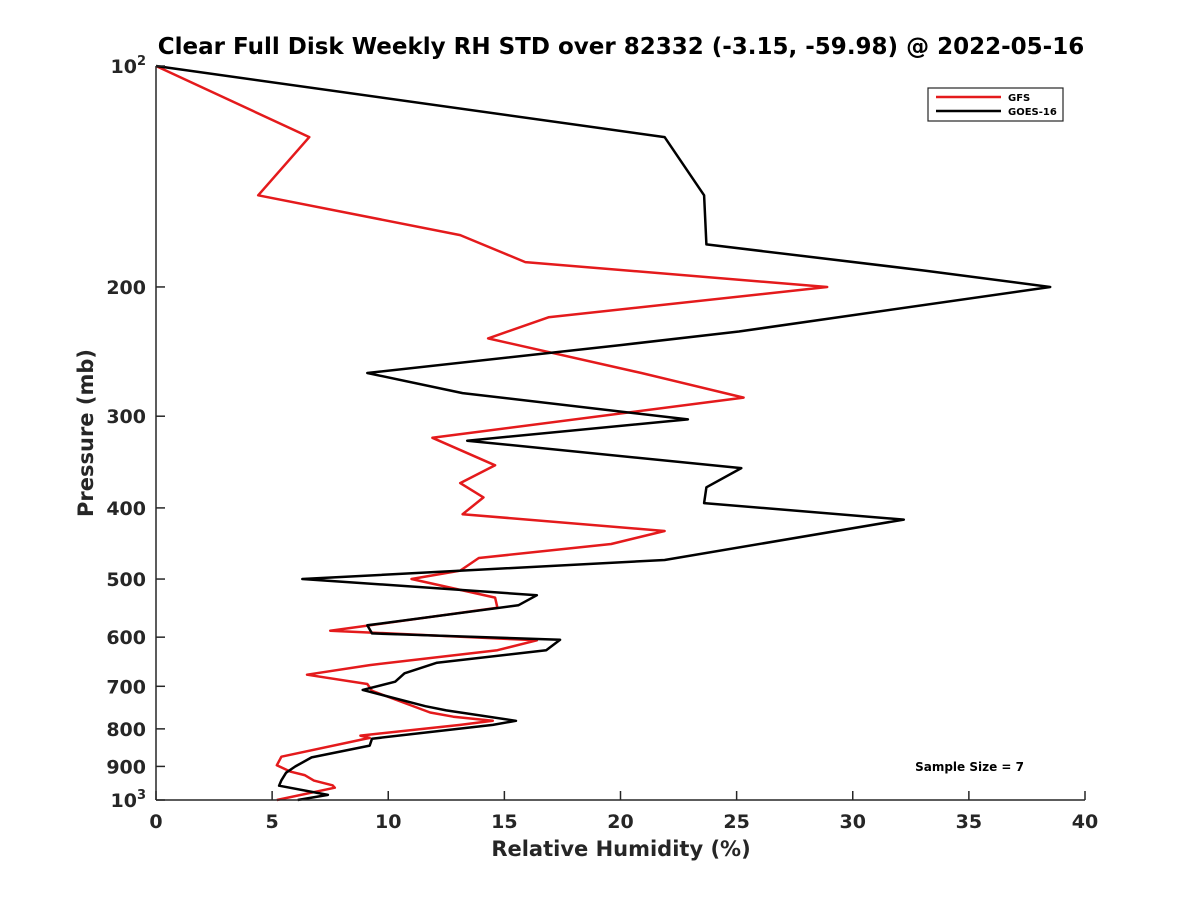 This screenshot has width=1200, height=900. Describe the element at coordinates (1019, 98) in the screenshot. I see `legend-label-gfs: GFS` at that location.